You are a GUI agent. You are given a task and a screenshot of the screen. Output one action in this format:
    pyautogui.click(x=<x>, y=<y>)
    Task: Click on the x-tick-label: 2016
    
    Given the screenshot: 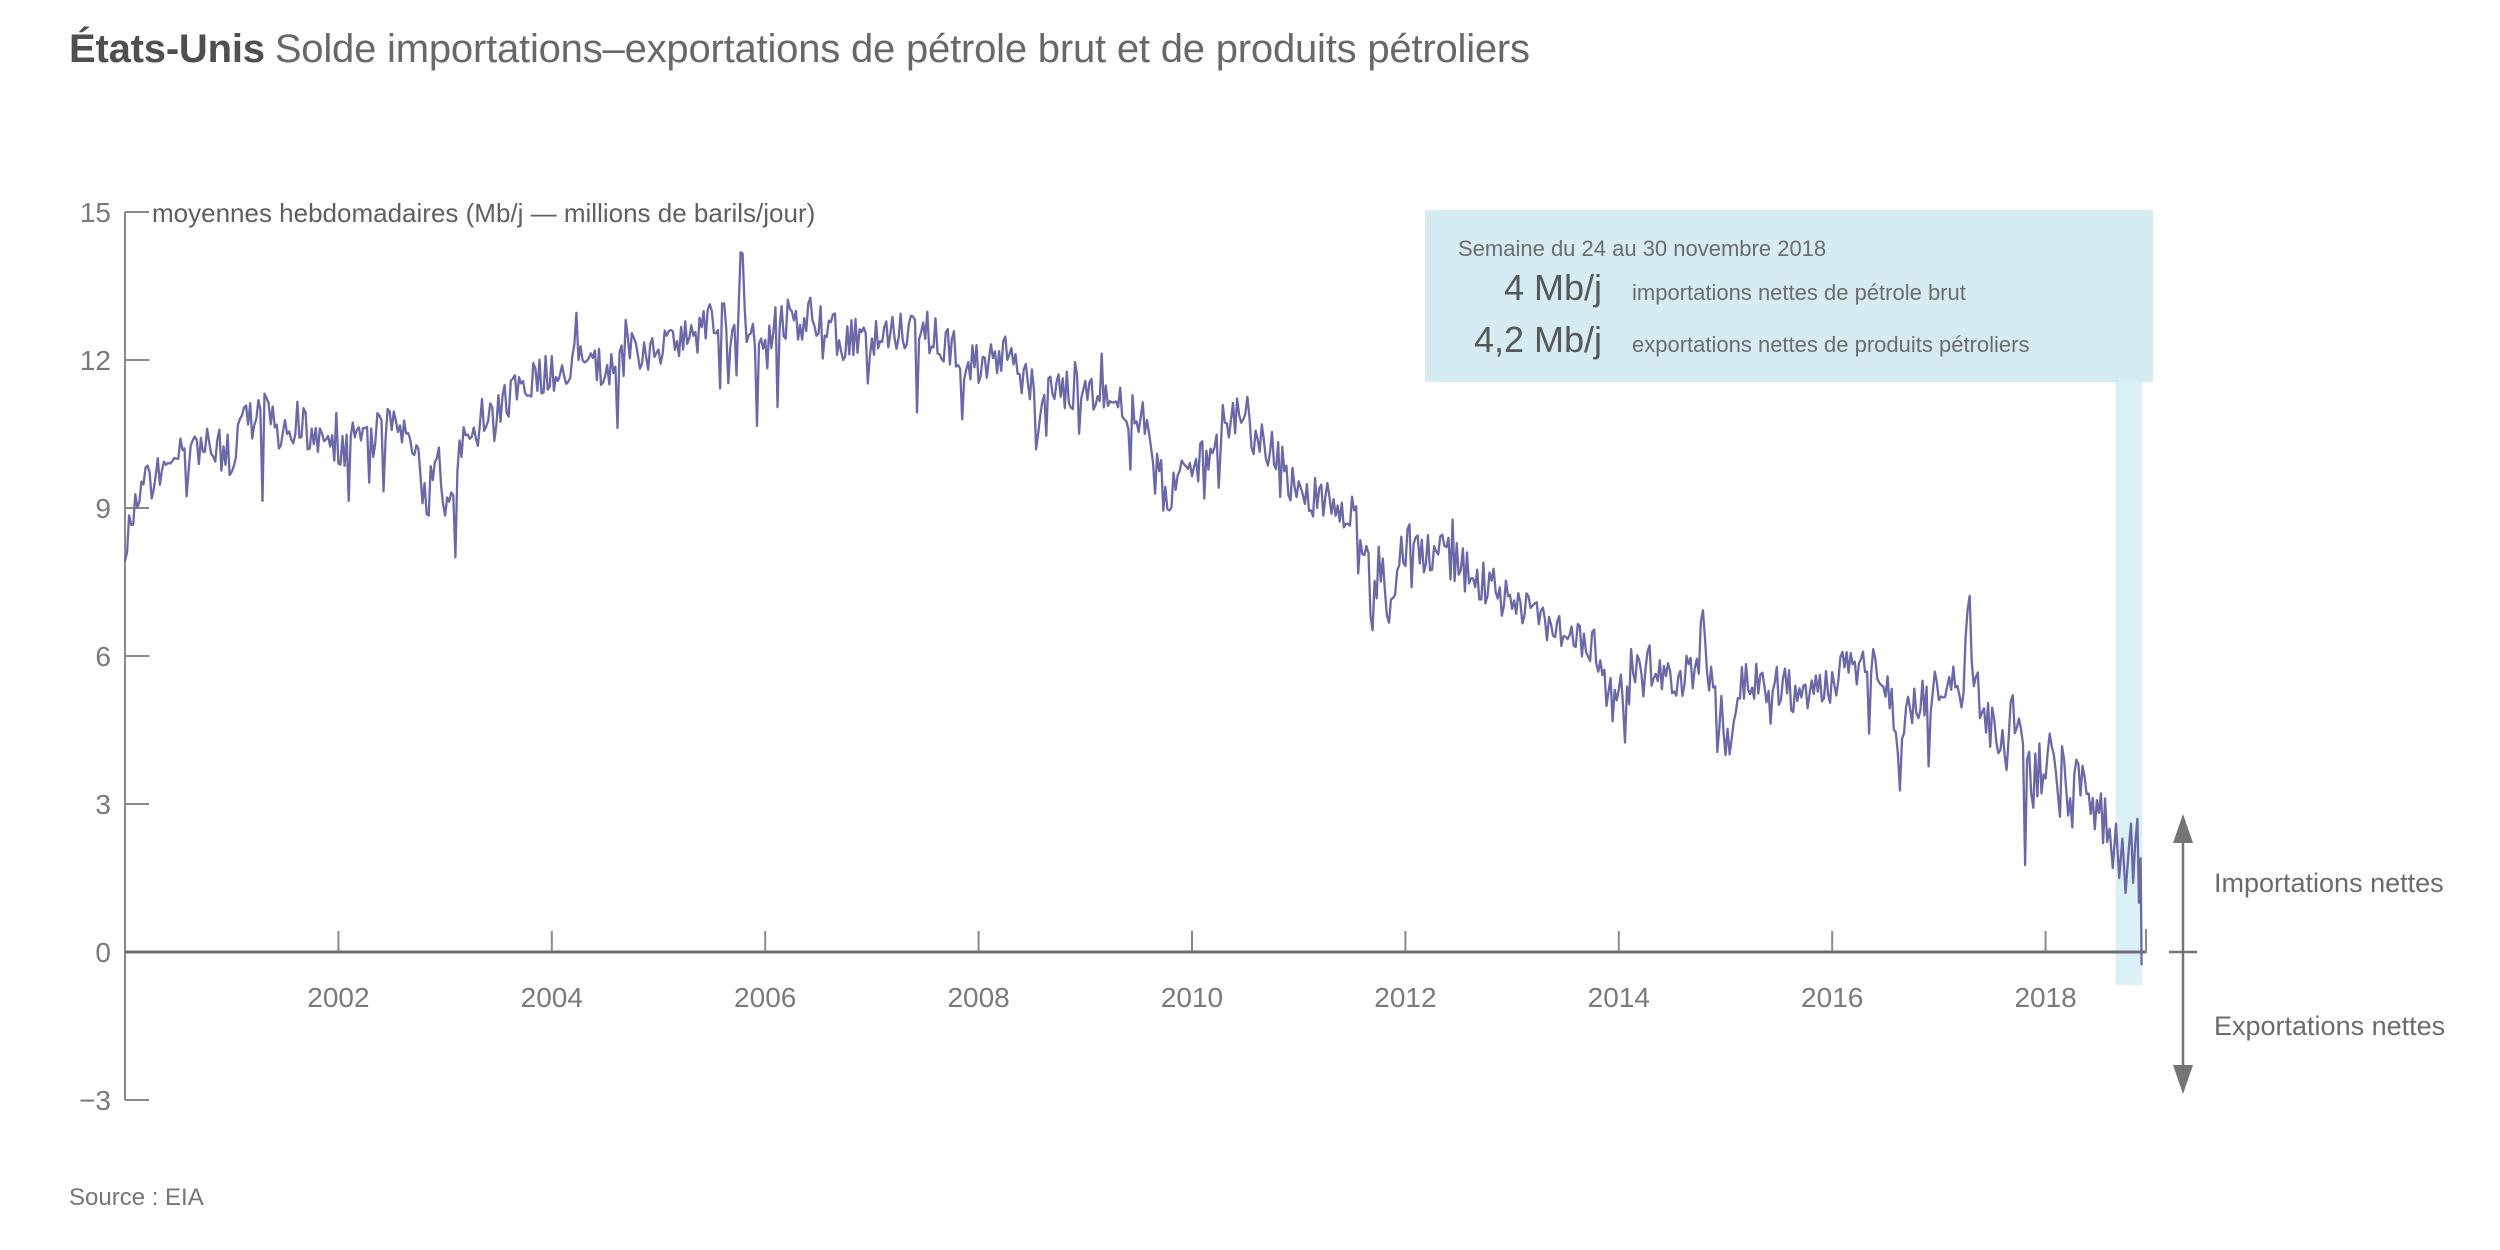 What is the action you would take?
    pyautogui.click(x=1832, y=997)
    